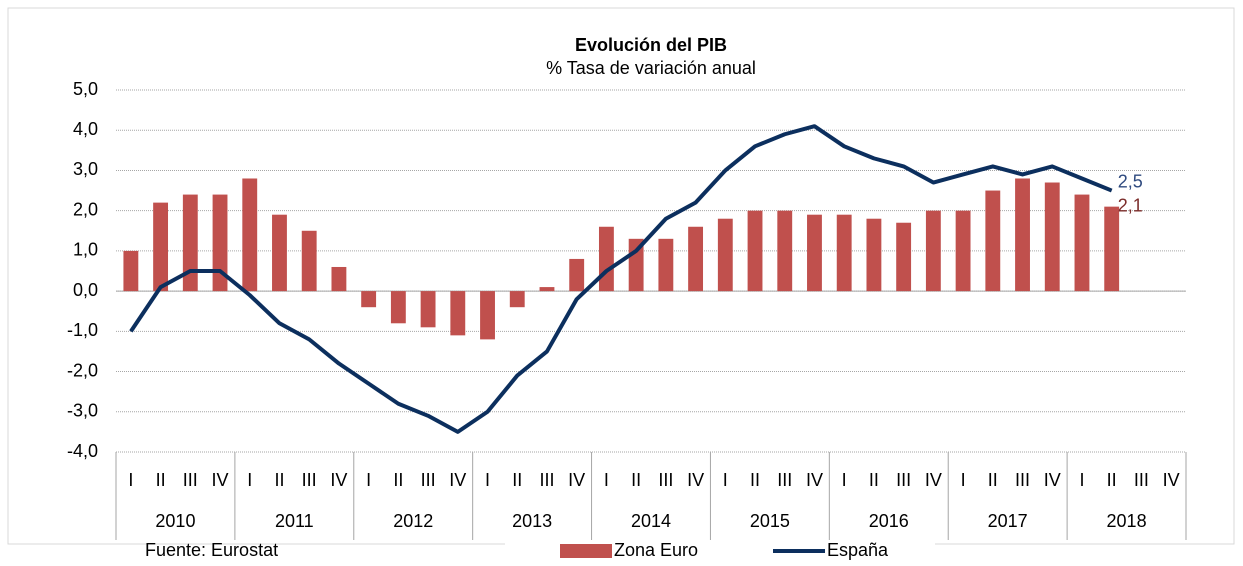 Image resolution: width=1243 pixels, height=566 pixels. What do you see at coordinates (82, 411) in the screenshot?
I see `y-tick-label: -3,0` at bounding box center [82, 411].